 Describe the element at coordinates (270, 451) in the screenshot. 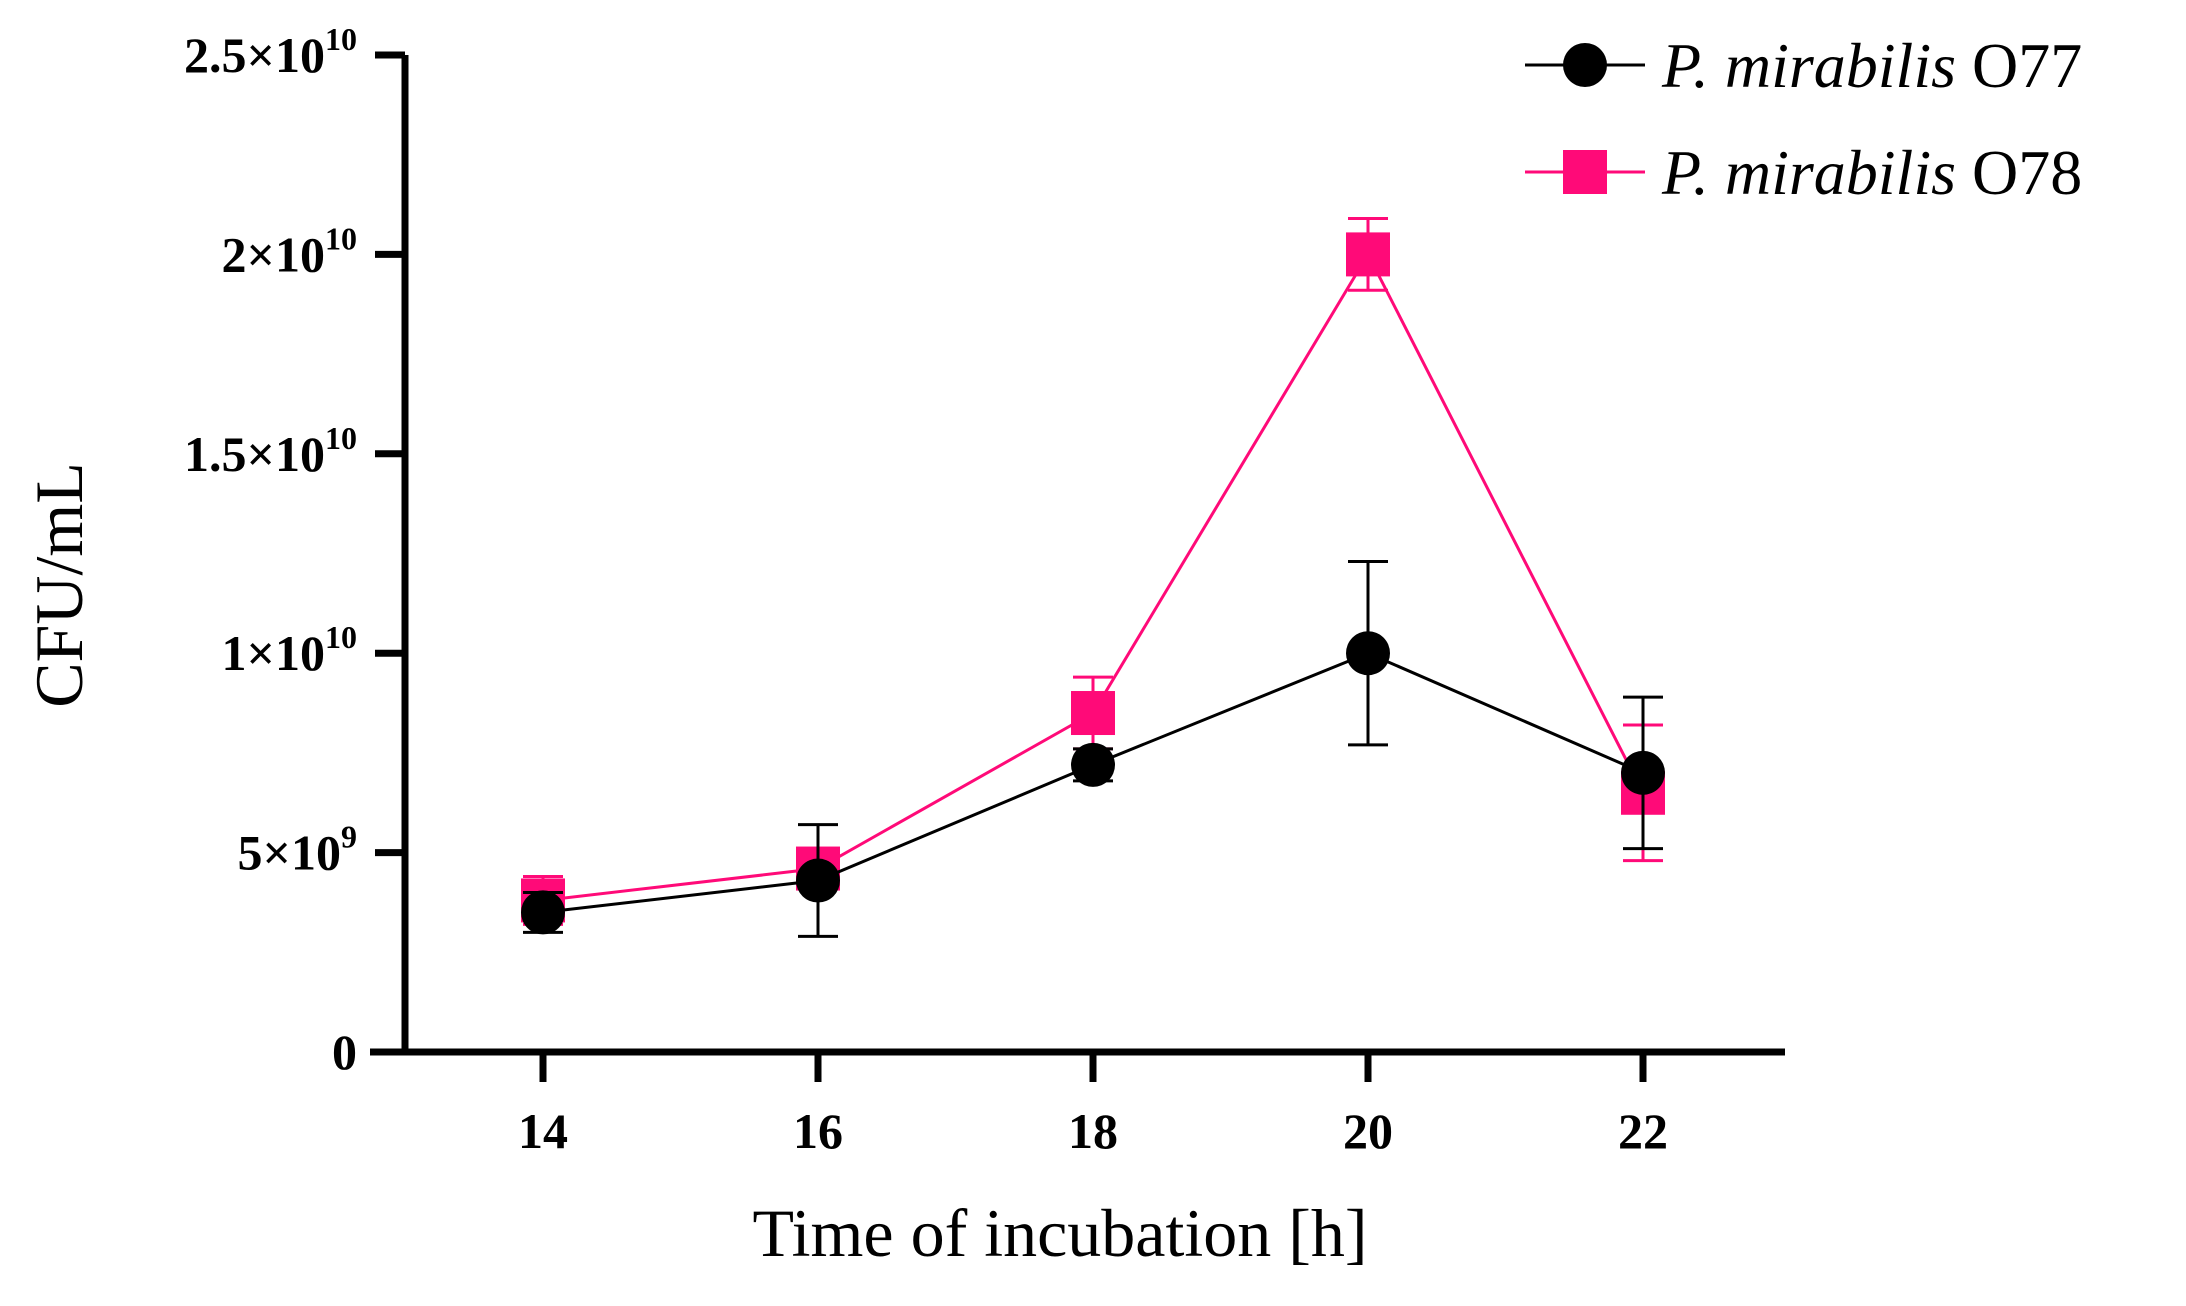

I see `y-tick-label: 1.5×10¹⁰` at that location.